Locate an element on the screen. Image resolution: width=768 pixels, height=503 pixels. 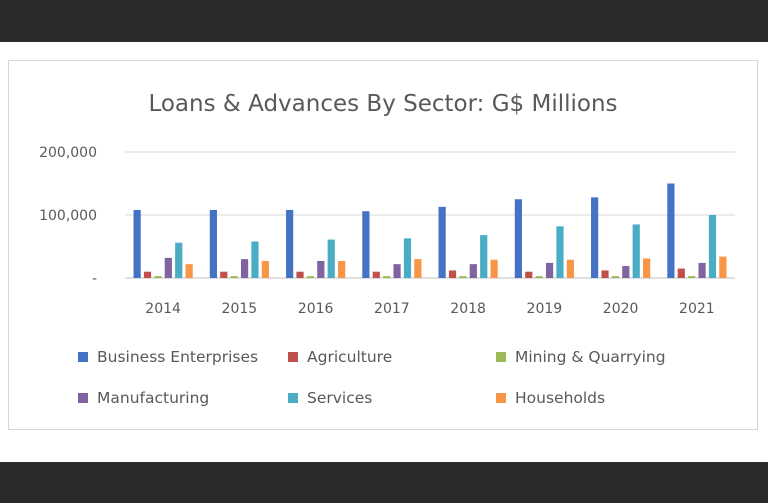
x-axis: 2014 2015 2016 2017 2018 2019 2020 2021 is located at coordinates (429, 309).